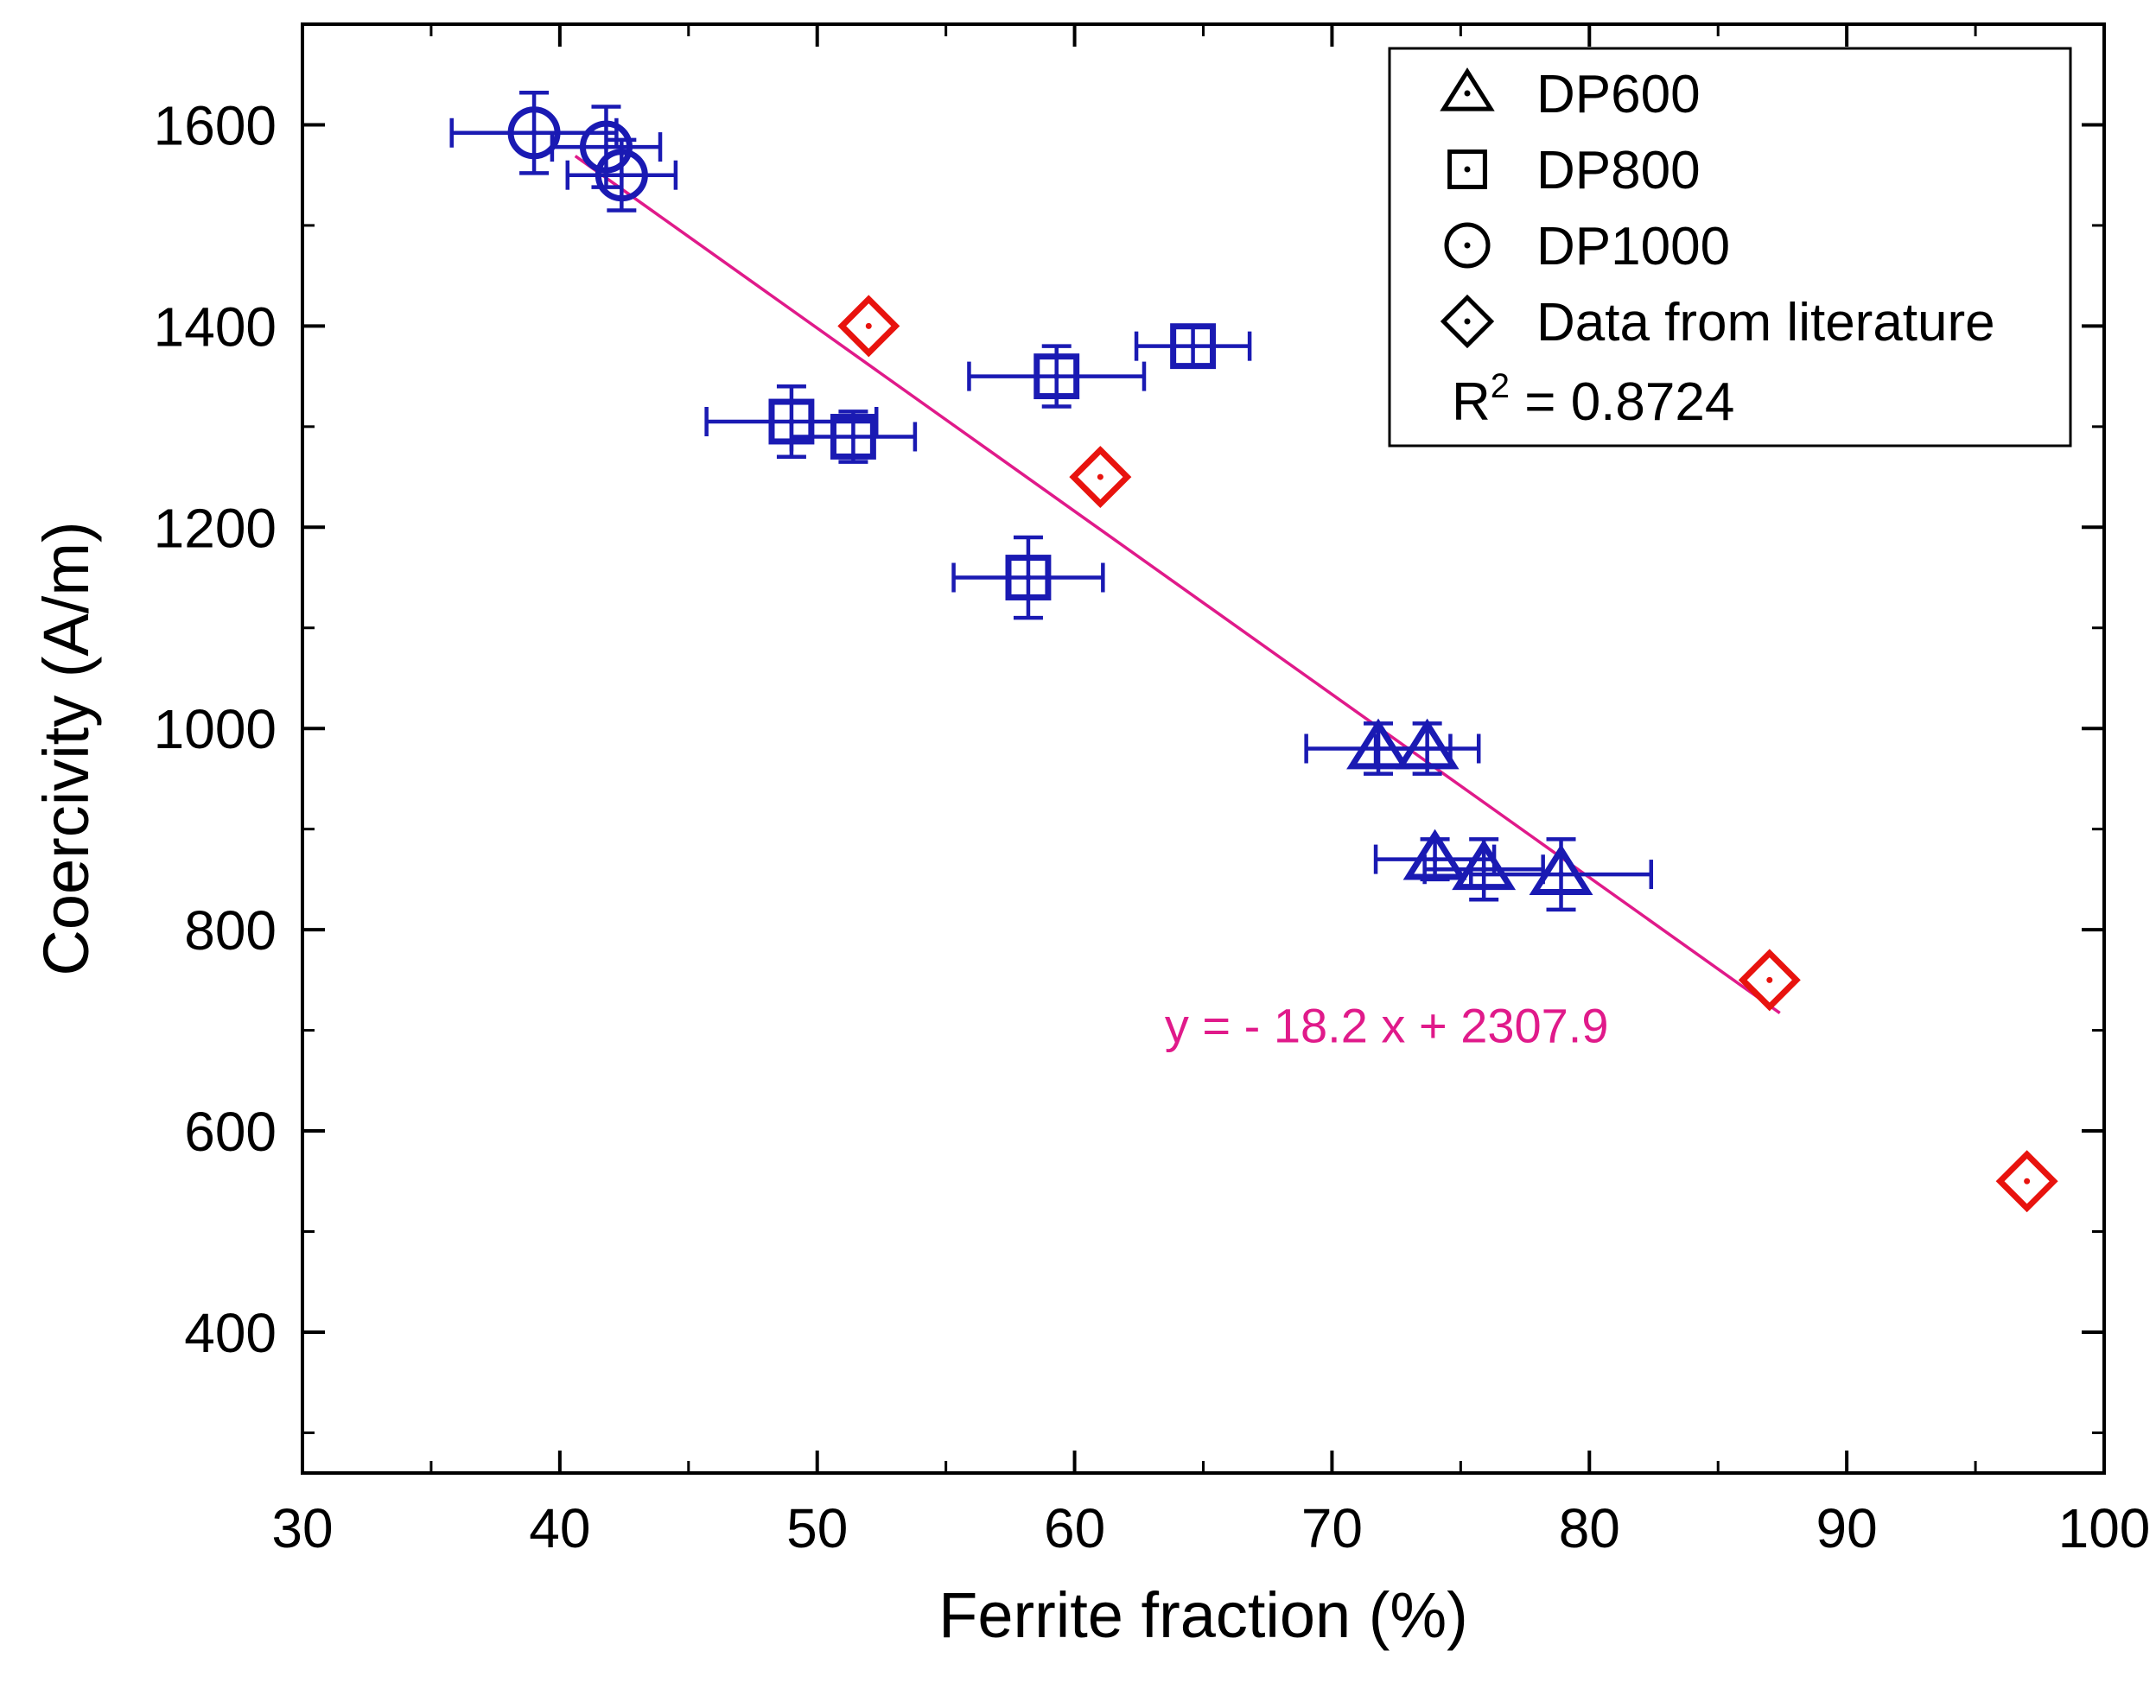 This screenshot has width=2156, height=1708. Describe the element at coordinates (1332, 1528) in the screenshot. I see `x-tick-label: 70` at that location.